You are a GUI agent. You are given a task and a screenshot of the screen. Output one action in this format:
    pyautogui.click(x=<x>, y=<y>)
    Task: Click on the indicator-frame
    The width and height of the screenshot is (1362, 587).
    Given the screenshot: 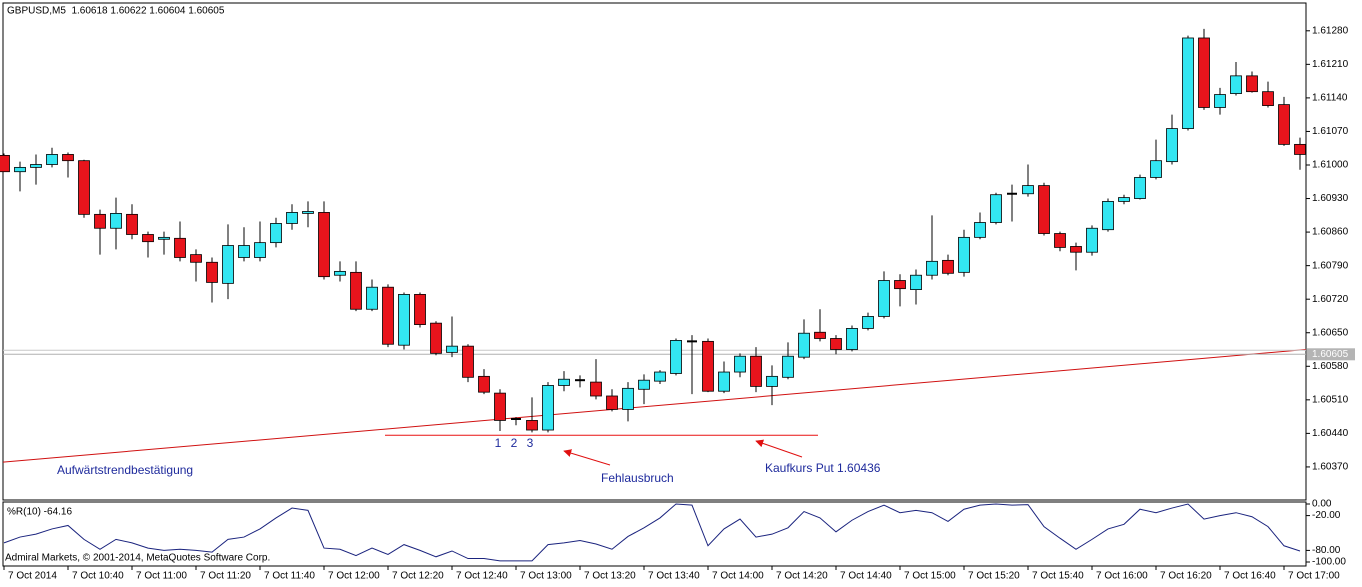 What is the action you would take?
    pyautogui.click(x=654, y=534)
    